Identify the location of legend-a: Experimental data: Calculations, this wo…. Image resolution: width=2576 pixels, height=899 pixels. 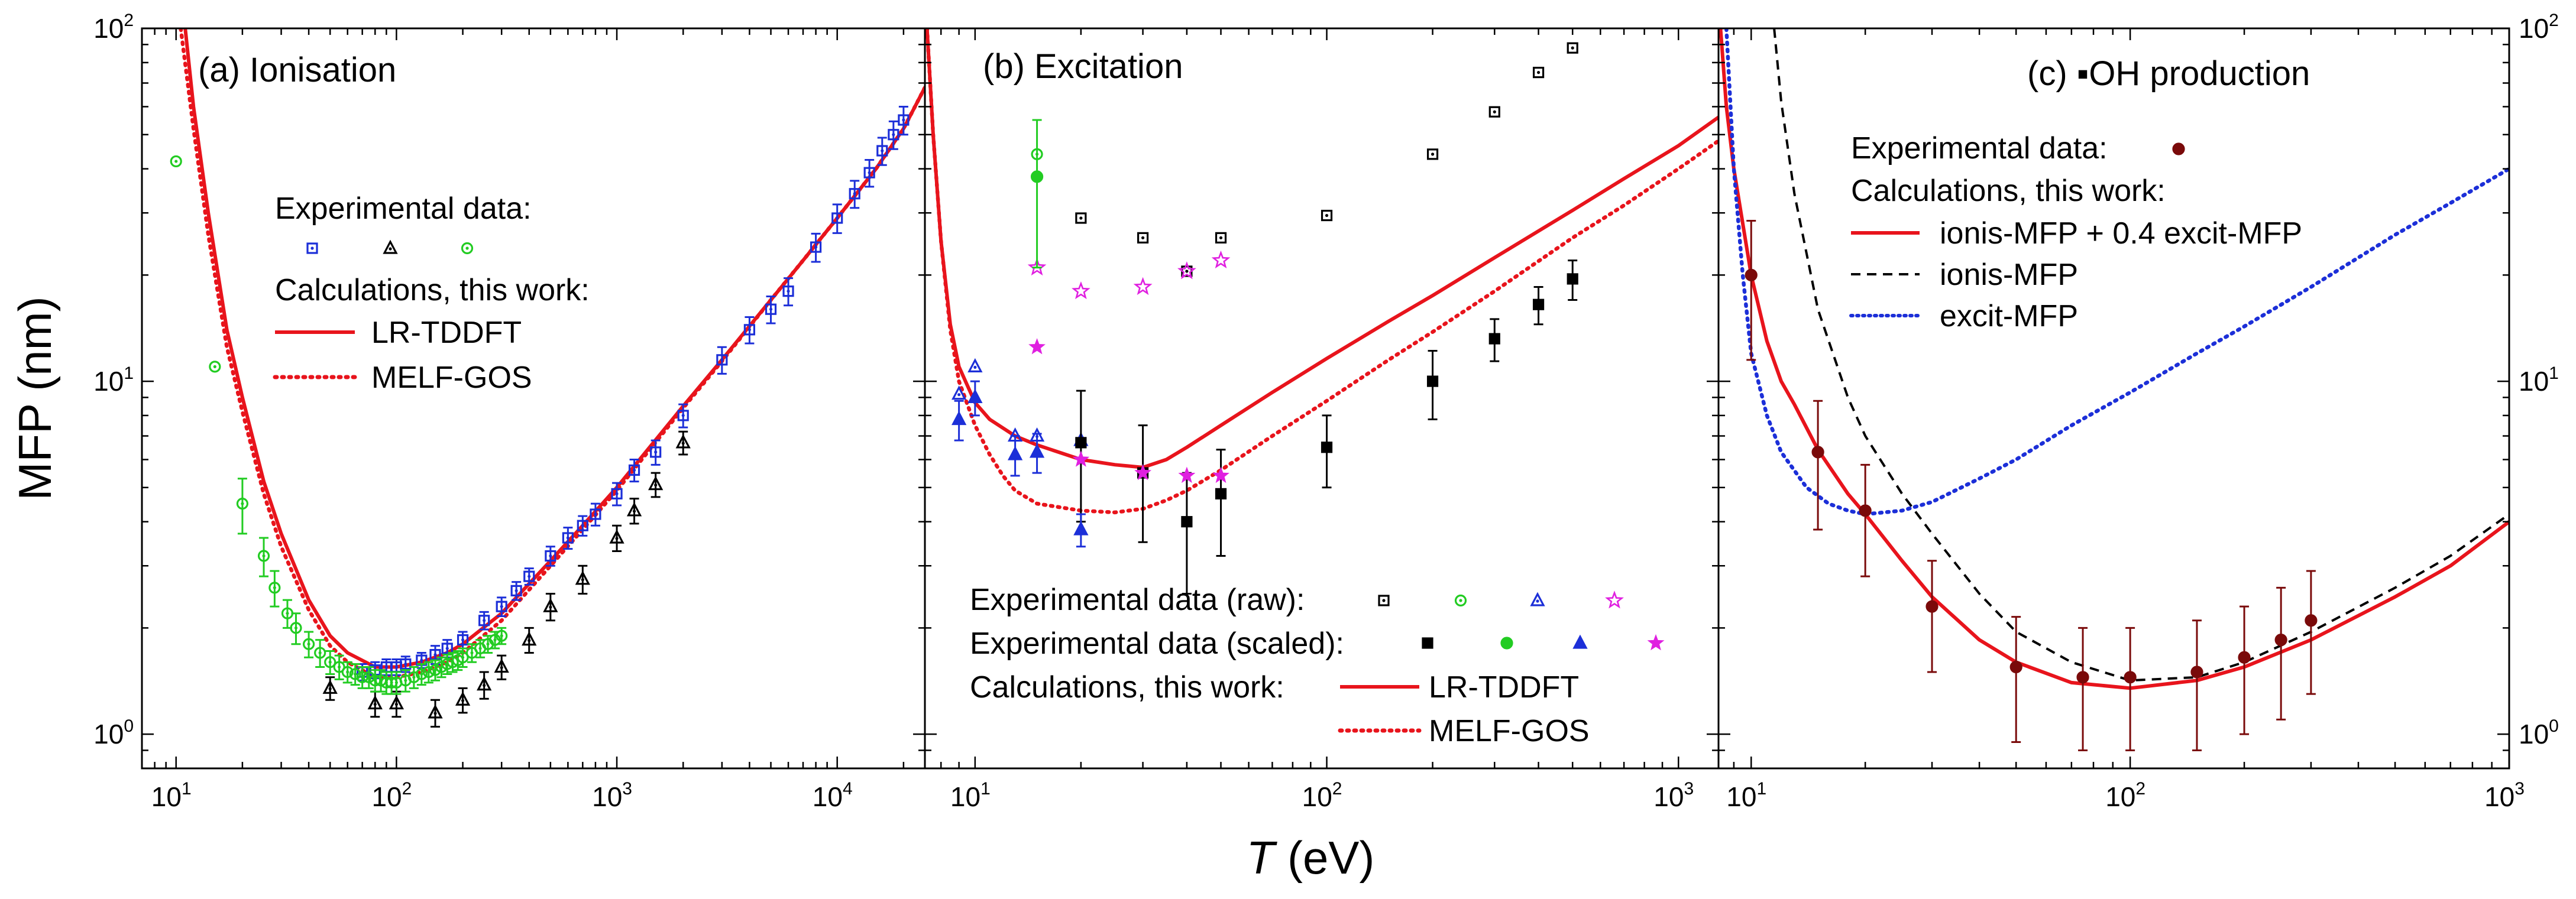
(432, 293).